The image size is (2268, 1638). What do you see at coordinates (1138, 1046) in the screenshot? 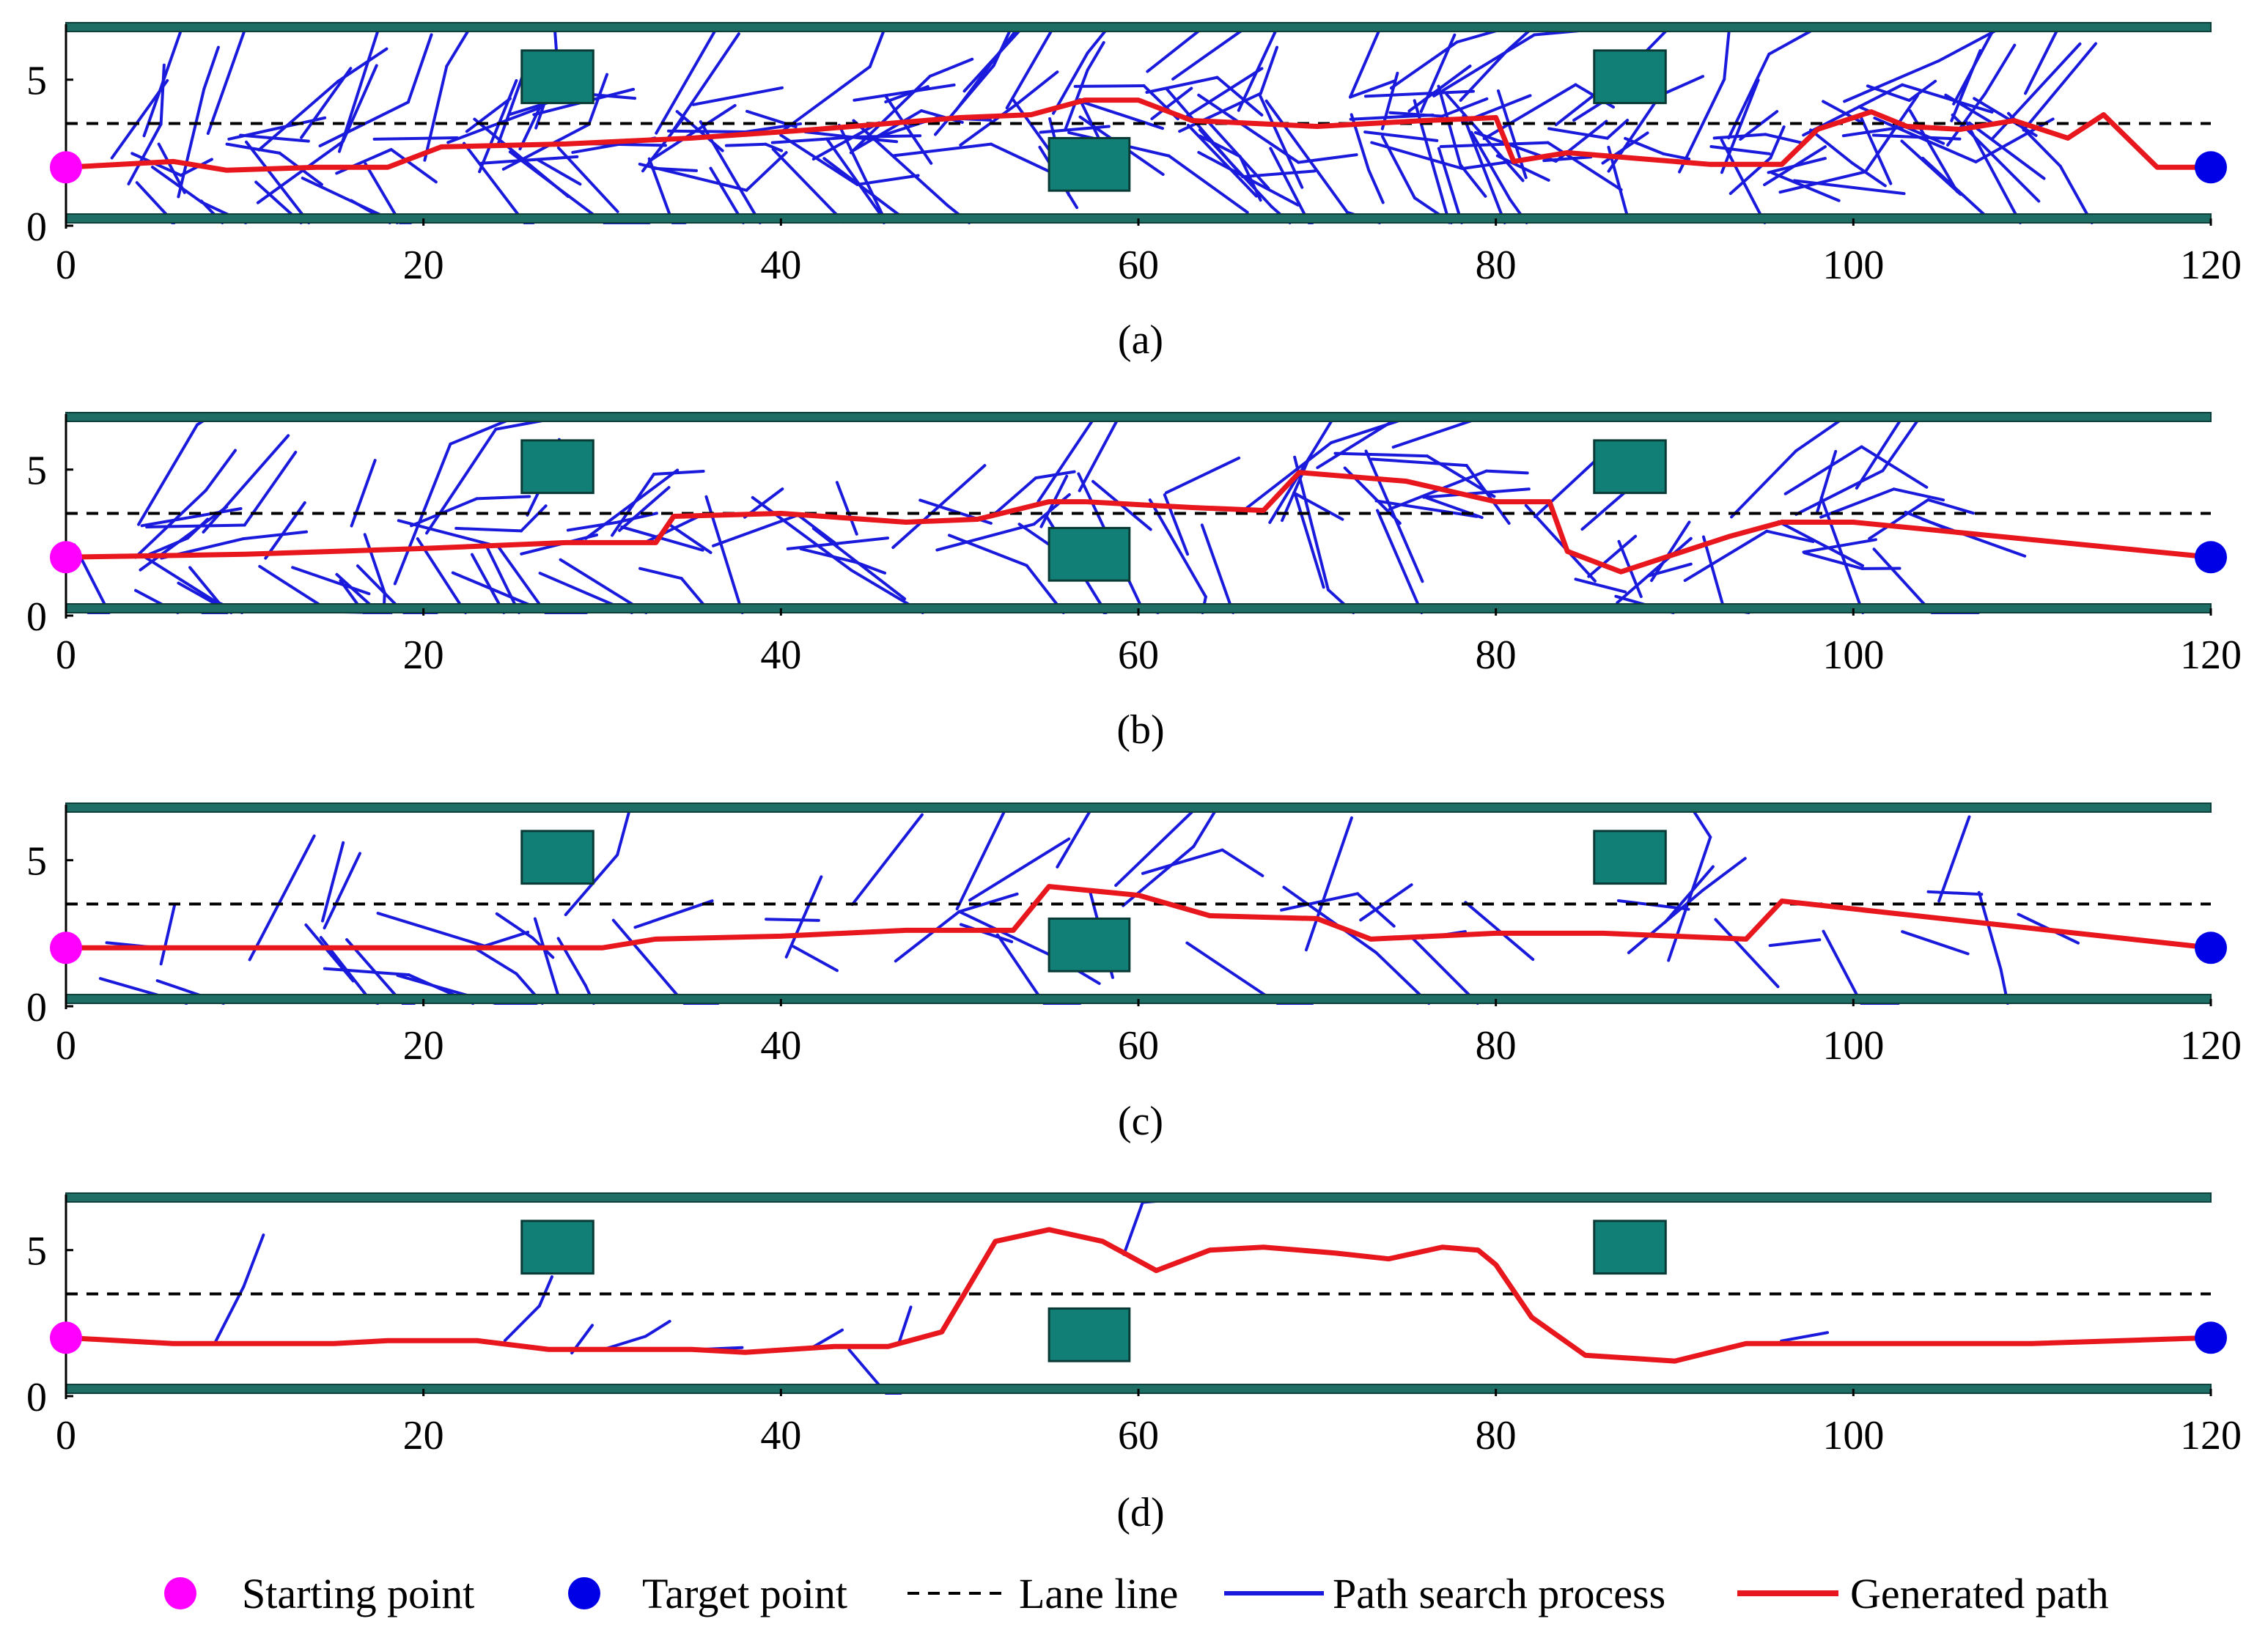
I see `x-tick-label: 60` at bounding box center [1138, 1046].